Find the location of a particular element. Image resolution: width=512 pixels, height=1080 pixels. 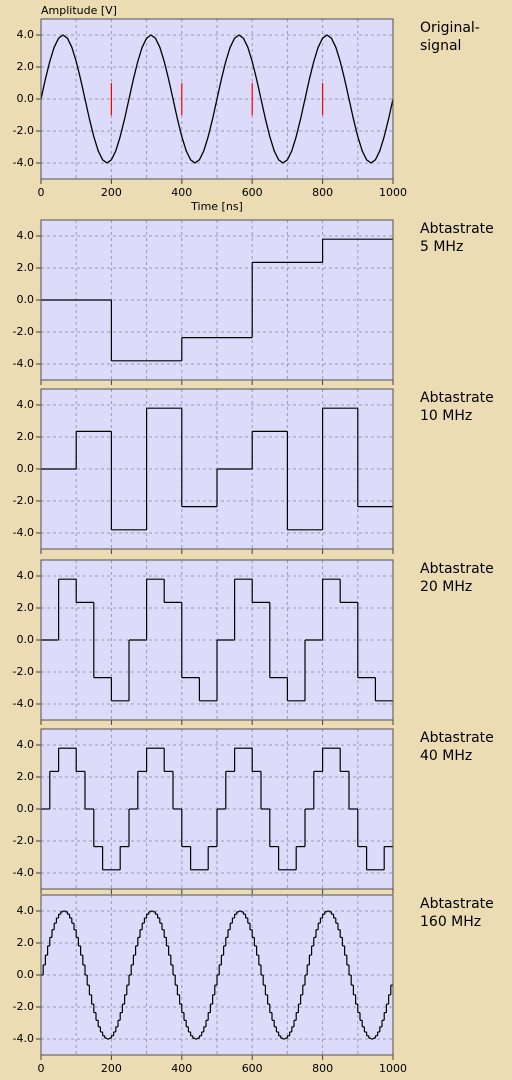

signal-line is located at coordinates (217, 99).